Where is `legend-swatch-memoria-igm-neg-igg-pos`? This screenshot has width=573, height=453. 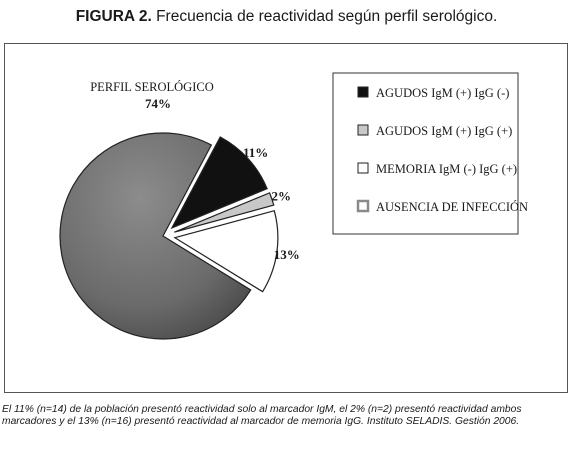
legend-swatch-memoria-igm-neg-igg-pos is located at coordinates (363, 168).